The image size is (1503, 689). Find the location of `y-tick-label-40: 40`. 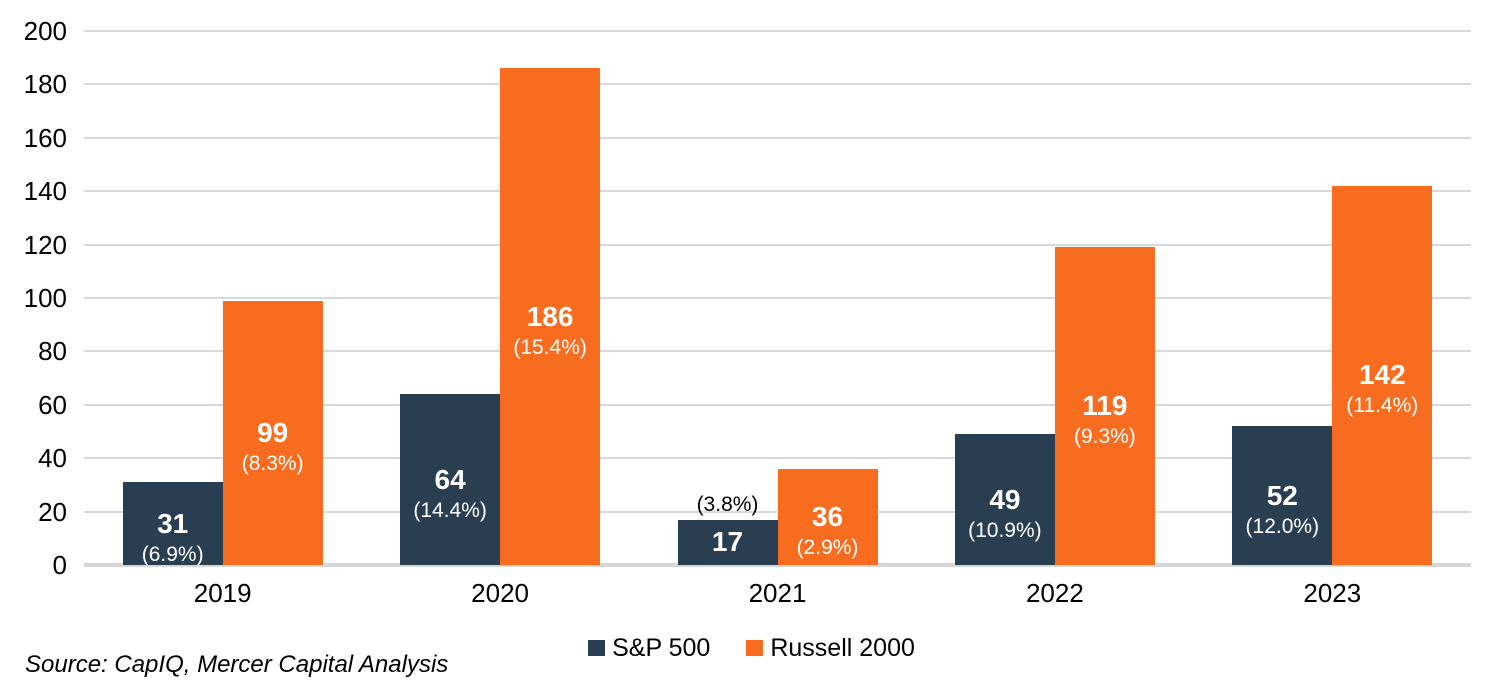

y-tick-label-40: 40 is located at coordinates (52, 458).